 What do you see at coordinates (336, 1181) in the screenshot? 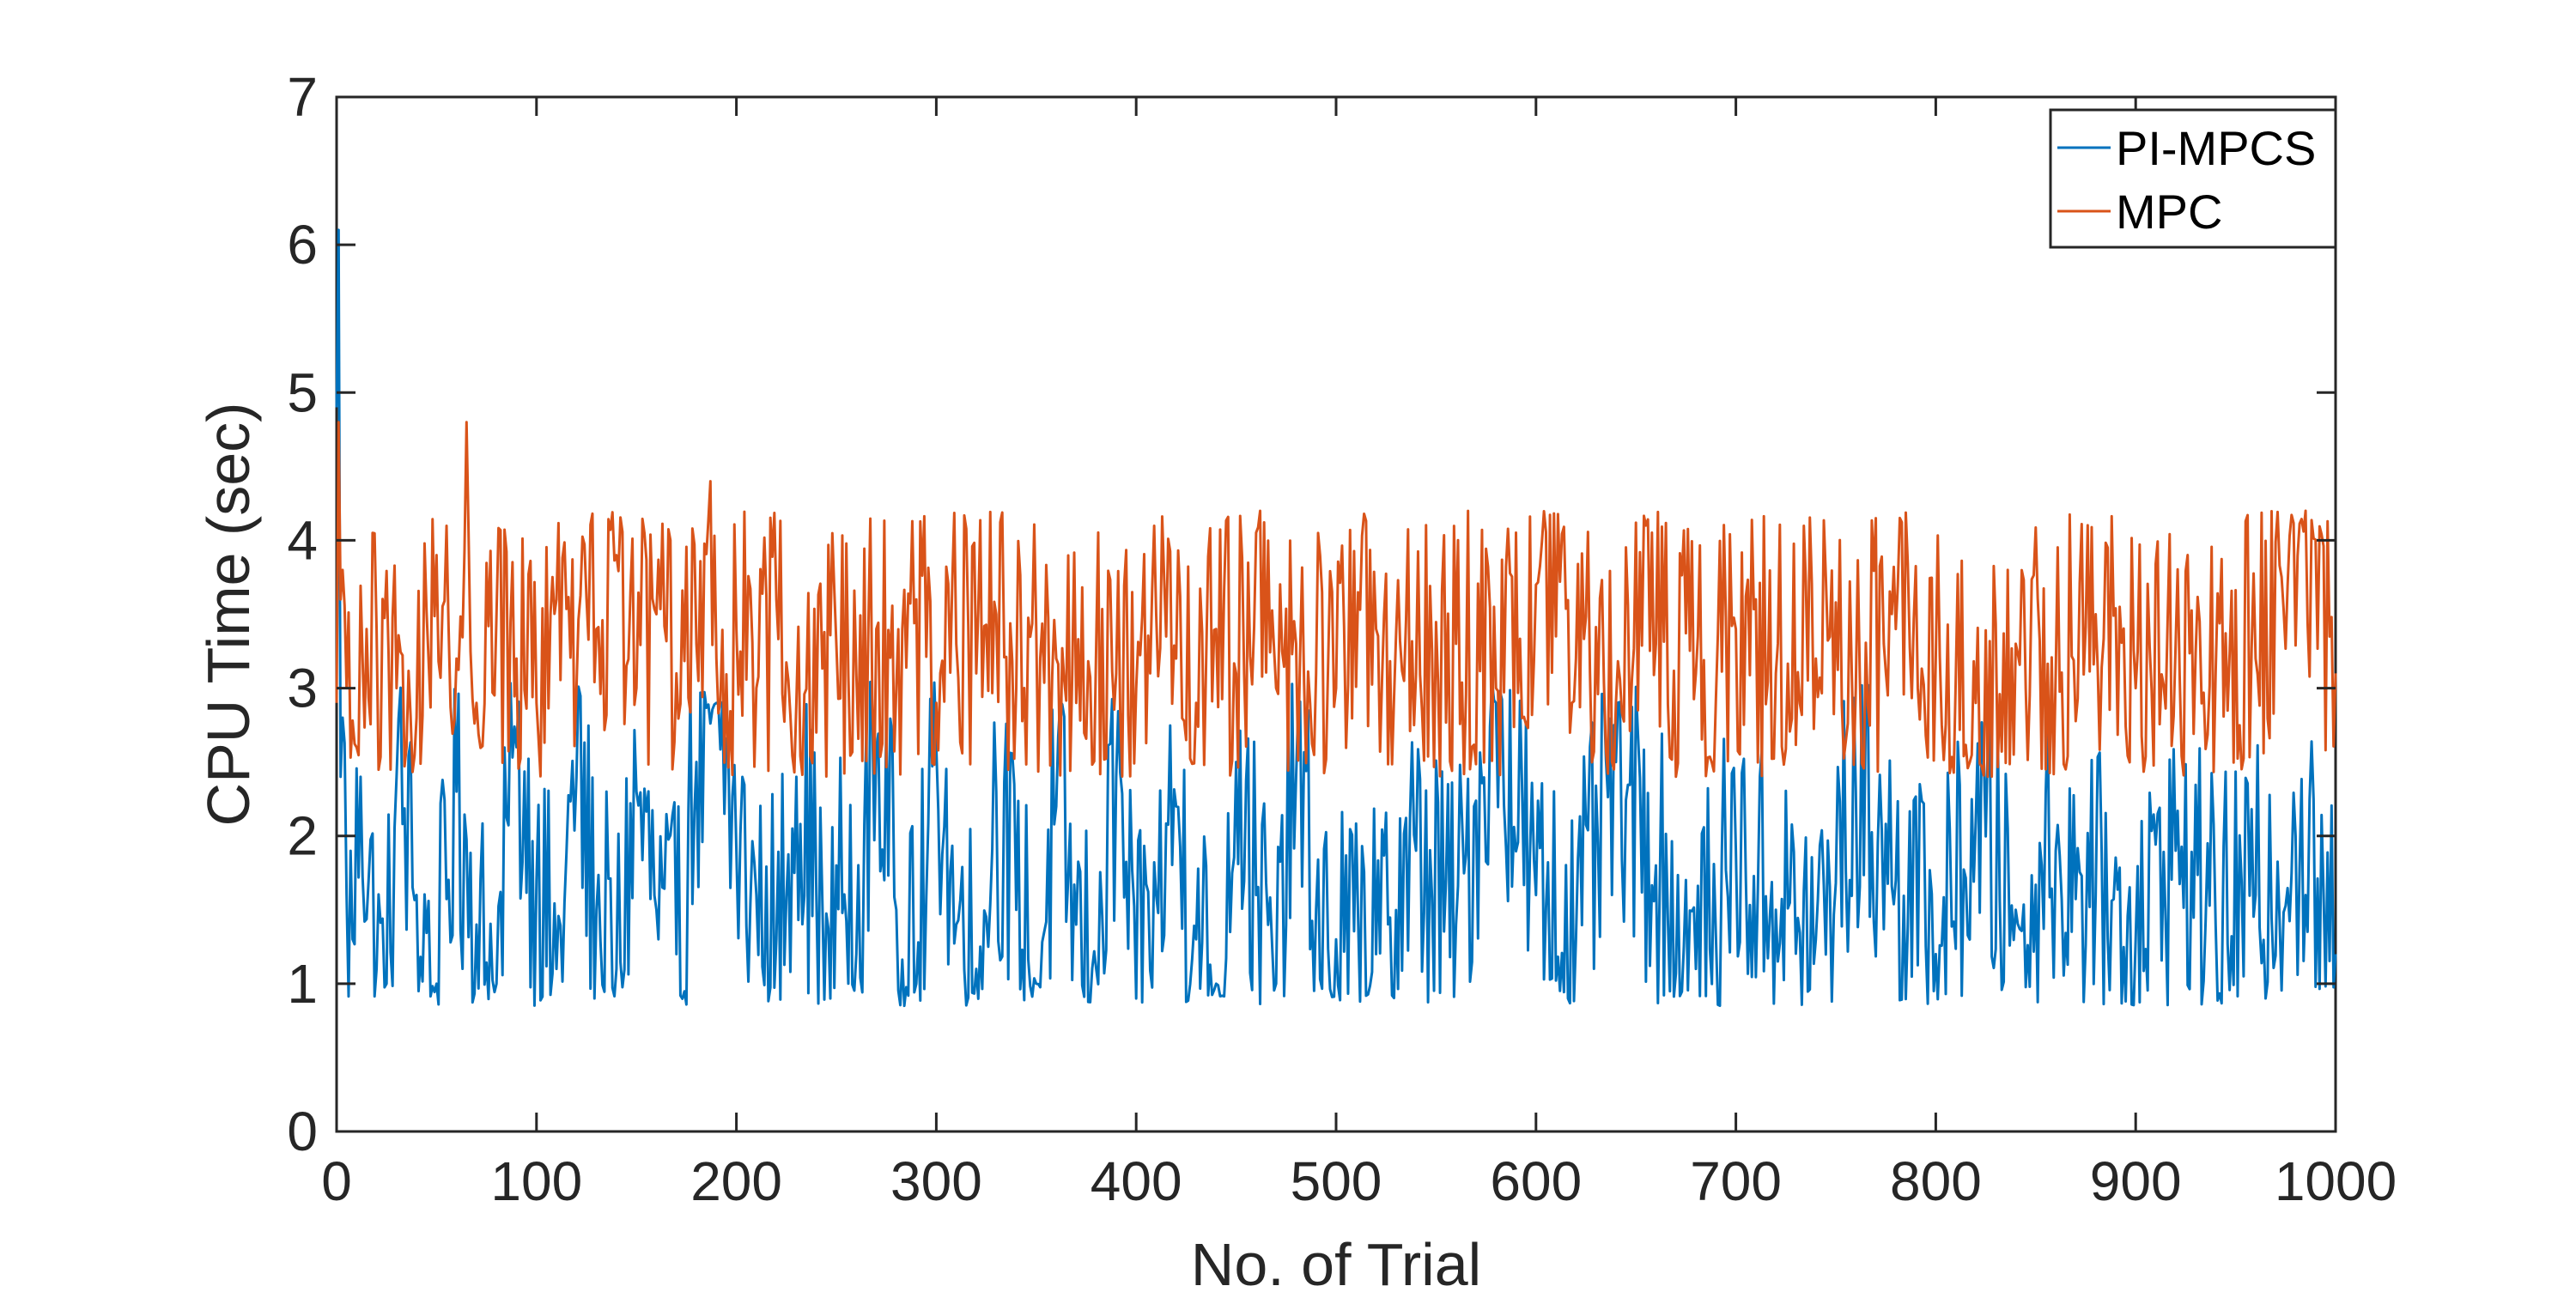
I see `x-tick-label-0: 0` at bounding box center [336, 1181].